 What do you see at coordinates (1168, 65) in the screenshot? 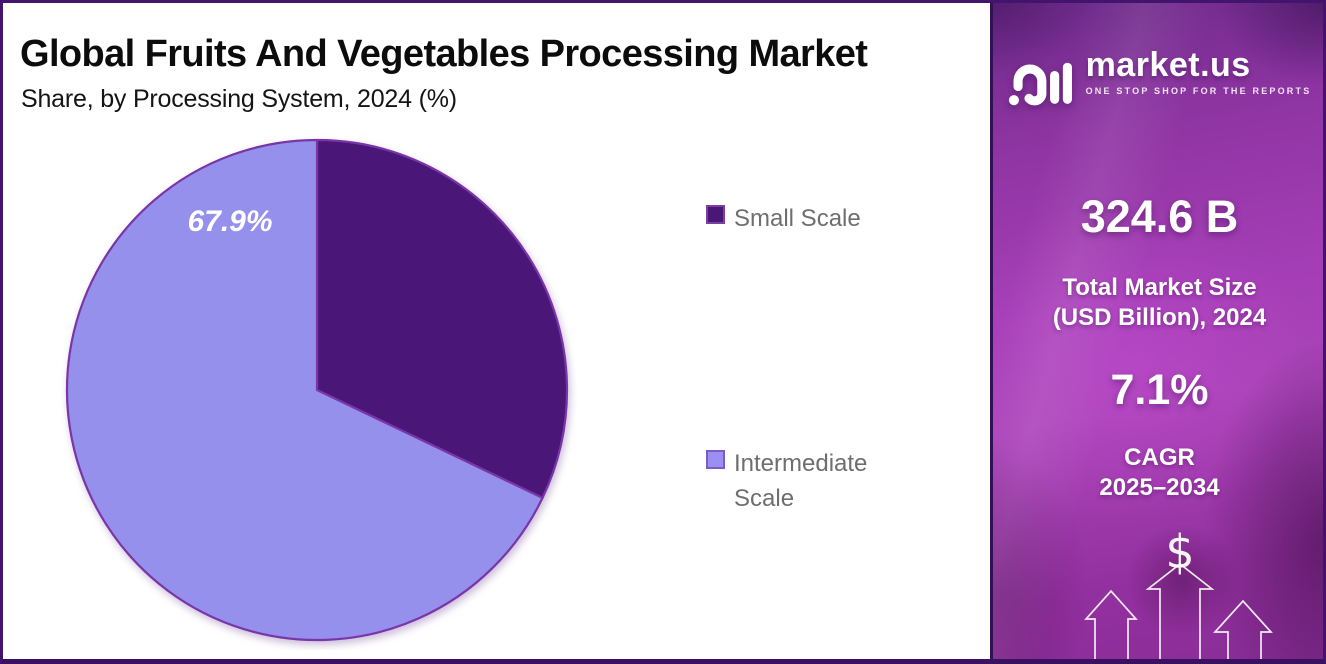
I see `brand-name: market.us` at bounding box center [1168, 65].